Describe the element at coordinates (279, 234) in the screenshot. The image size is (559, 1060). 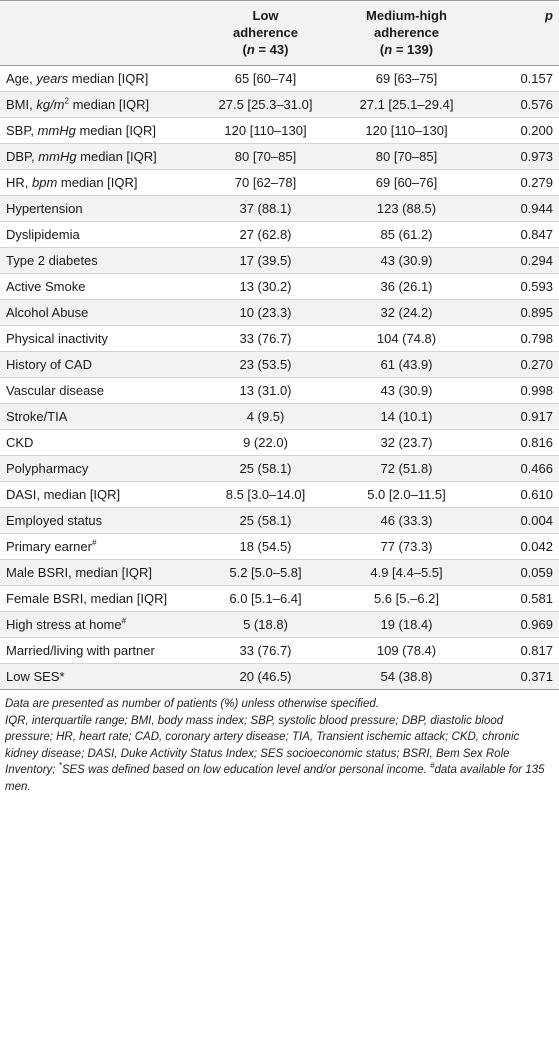
I see `table-row: Dyslipidemia 27 (62.8) 85 (61.2) 0.847` at that location.